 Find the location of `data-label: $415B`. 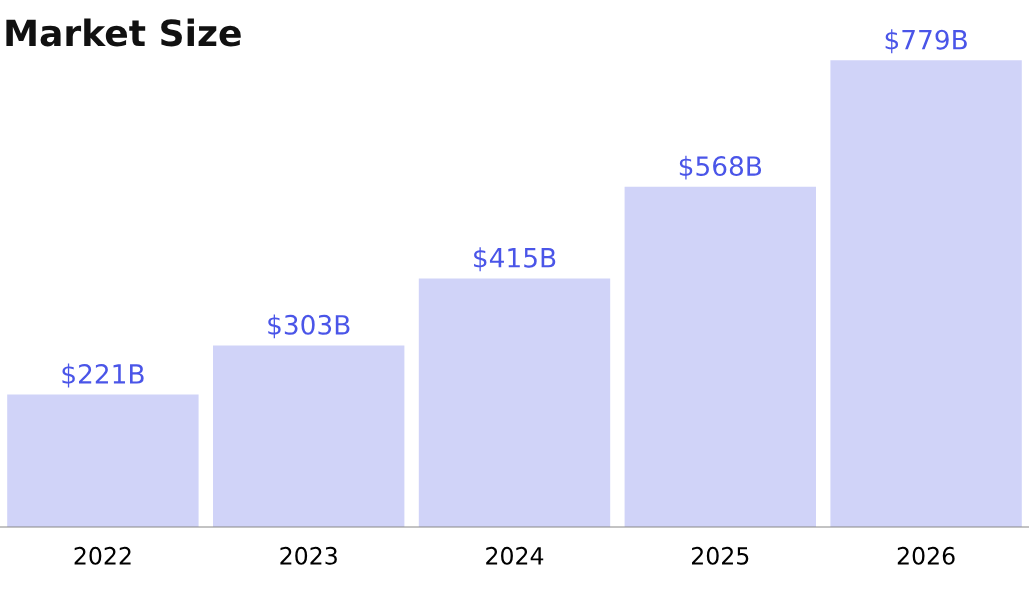

data-label: $415B is located at coordinates (515, 259).